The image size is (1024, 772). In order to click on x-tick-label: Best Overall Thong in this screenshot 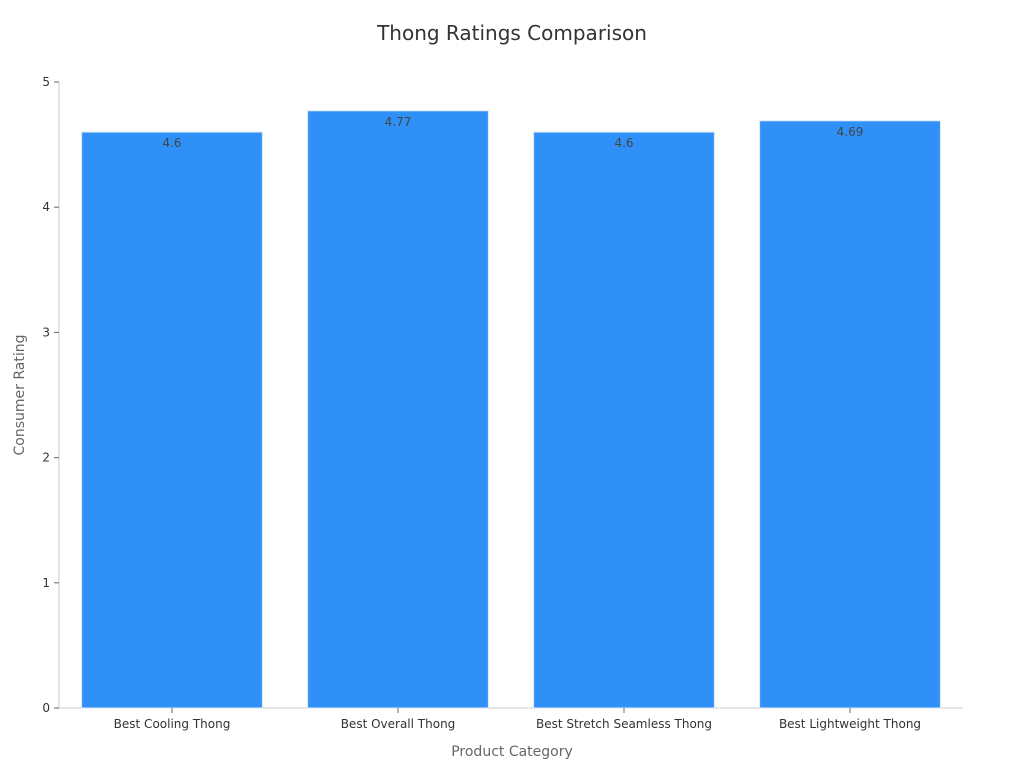, I will do `click(398, 724)`.